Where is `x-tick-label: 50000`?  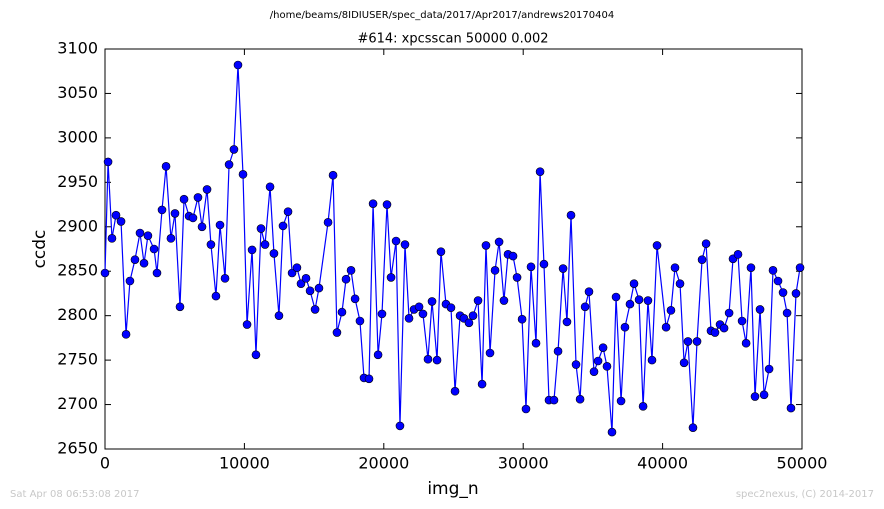
x-tick-label: 50000 is located at coordinates (802, 463).